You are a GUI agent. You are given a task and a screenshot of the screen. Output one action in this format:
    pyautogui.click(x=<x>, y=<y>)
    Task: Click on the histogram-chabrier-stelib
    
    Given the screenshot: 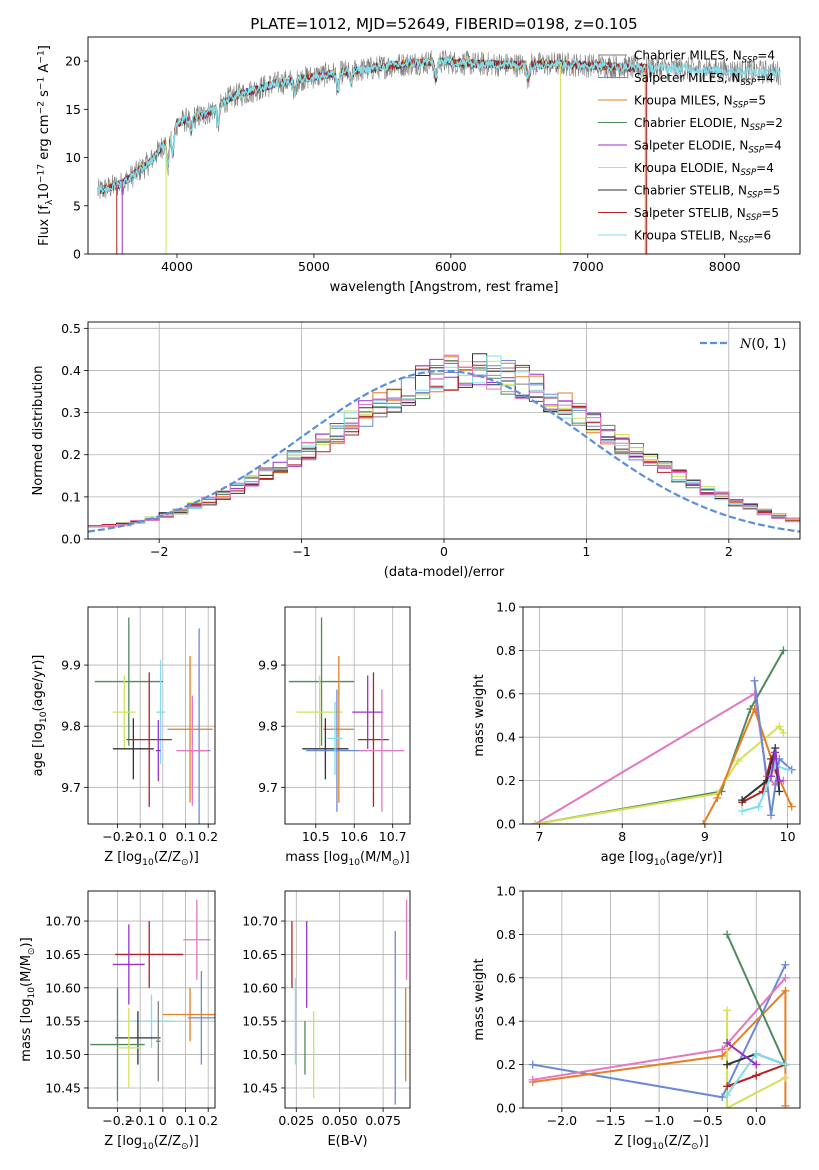 What is the action you would take?
    pyautogui.click(x=444, y=440)
    